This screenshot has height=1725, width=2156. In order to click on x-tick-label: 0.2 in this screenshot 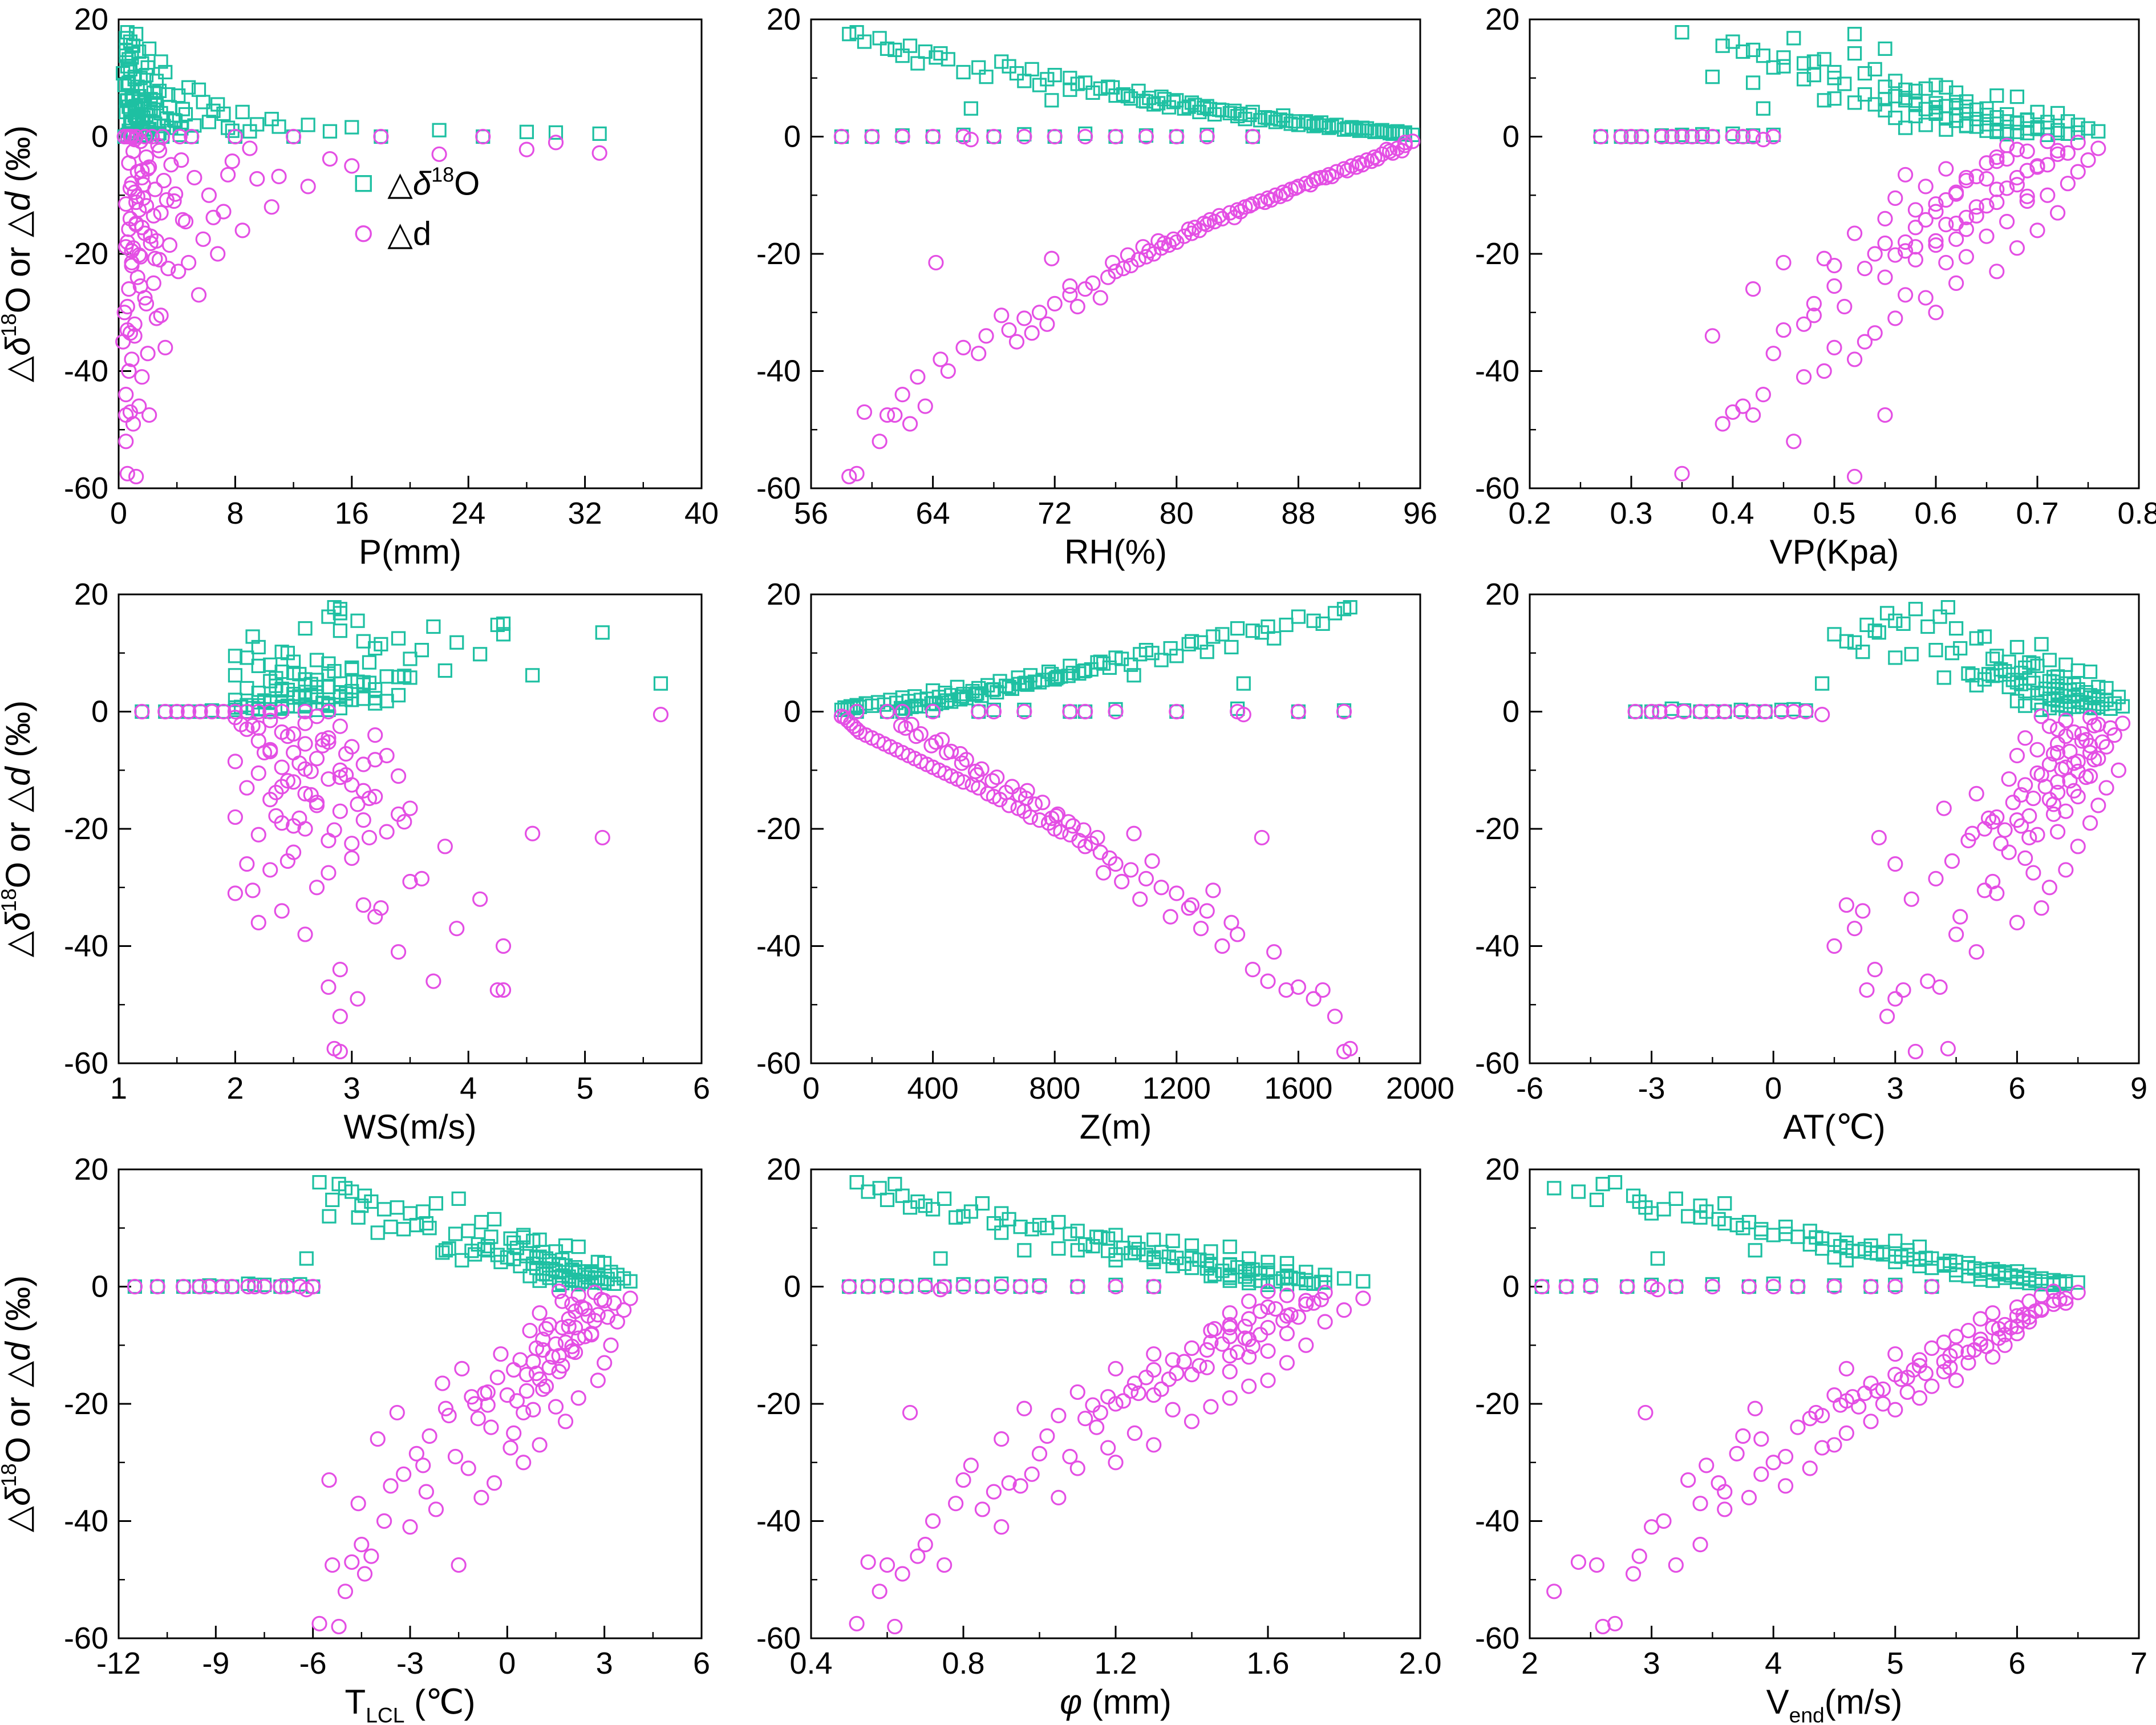, I will do `click(1529, 513)`.